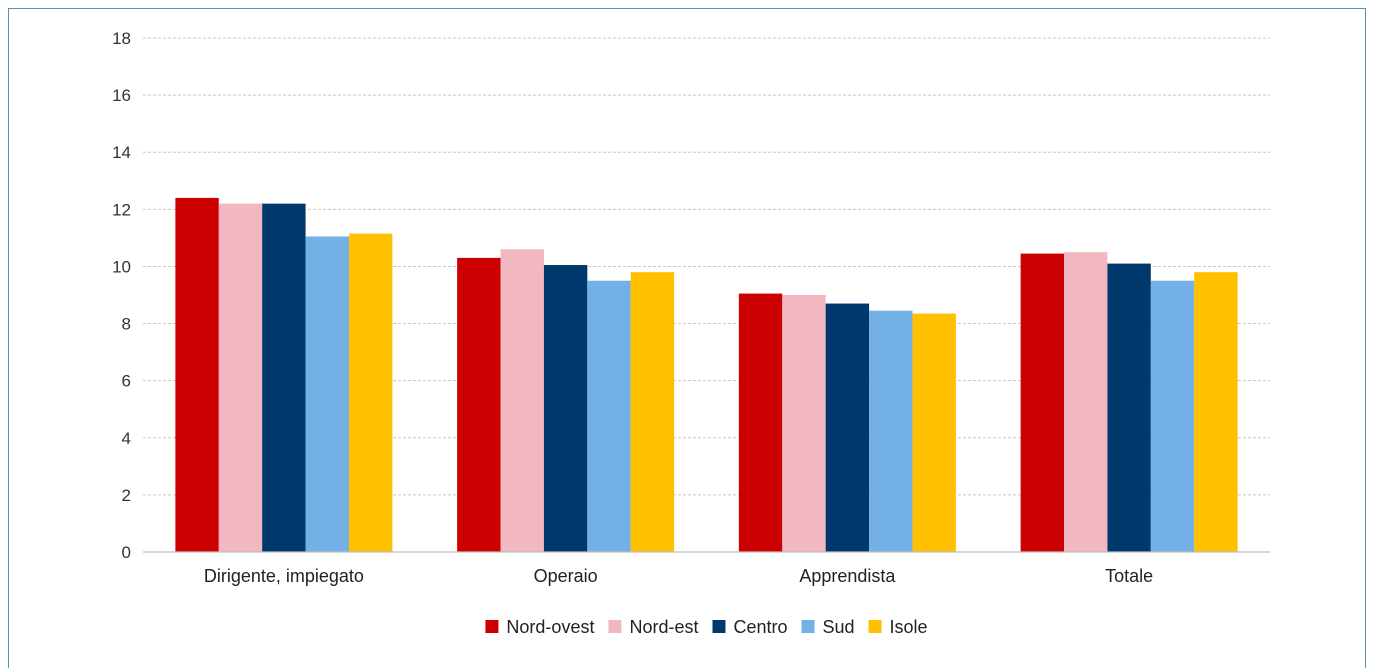 The width and height of the screenshot is (1375, 668). I want to click on x-tick-label: Dirigente, impiegato, so click(284, 576).